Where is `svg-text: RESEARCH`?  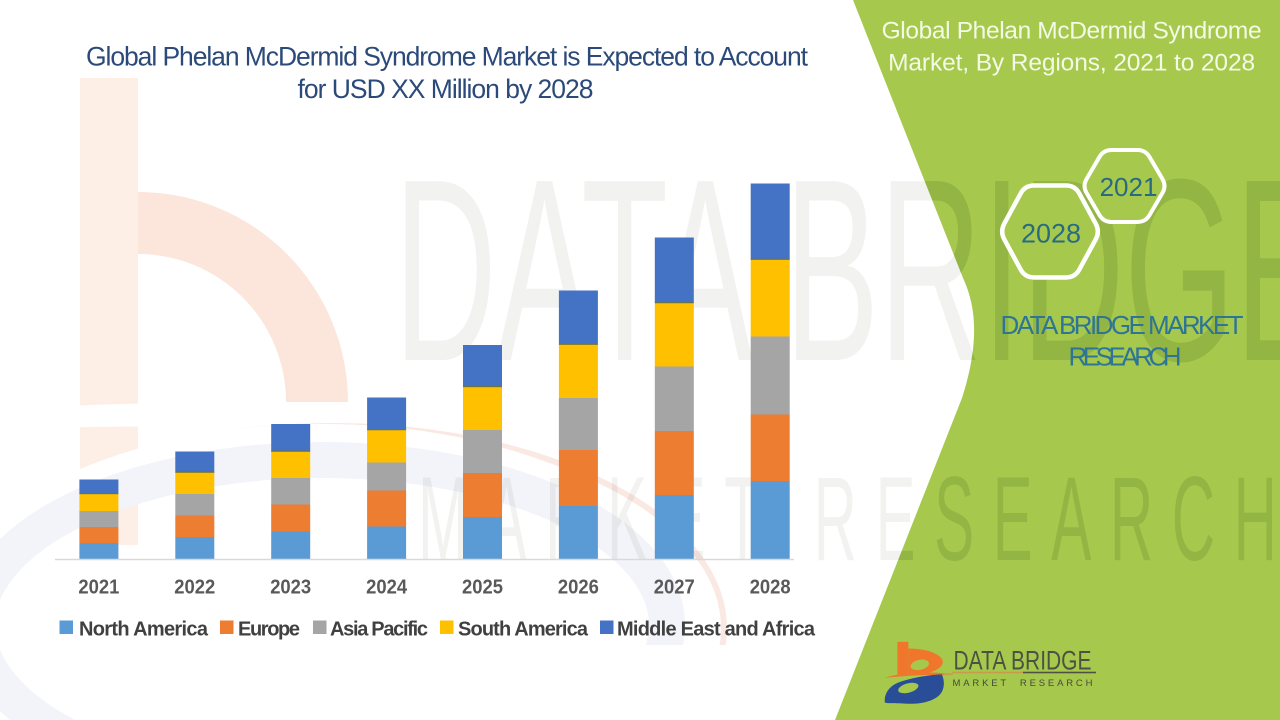 svg-text: RESEARCH is located at coordinates (1125, 357).